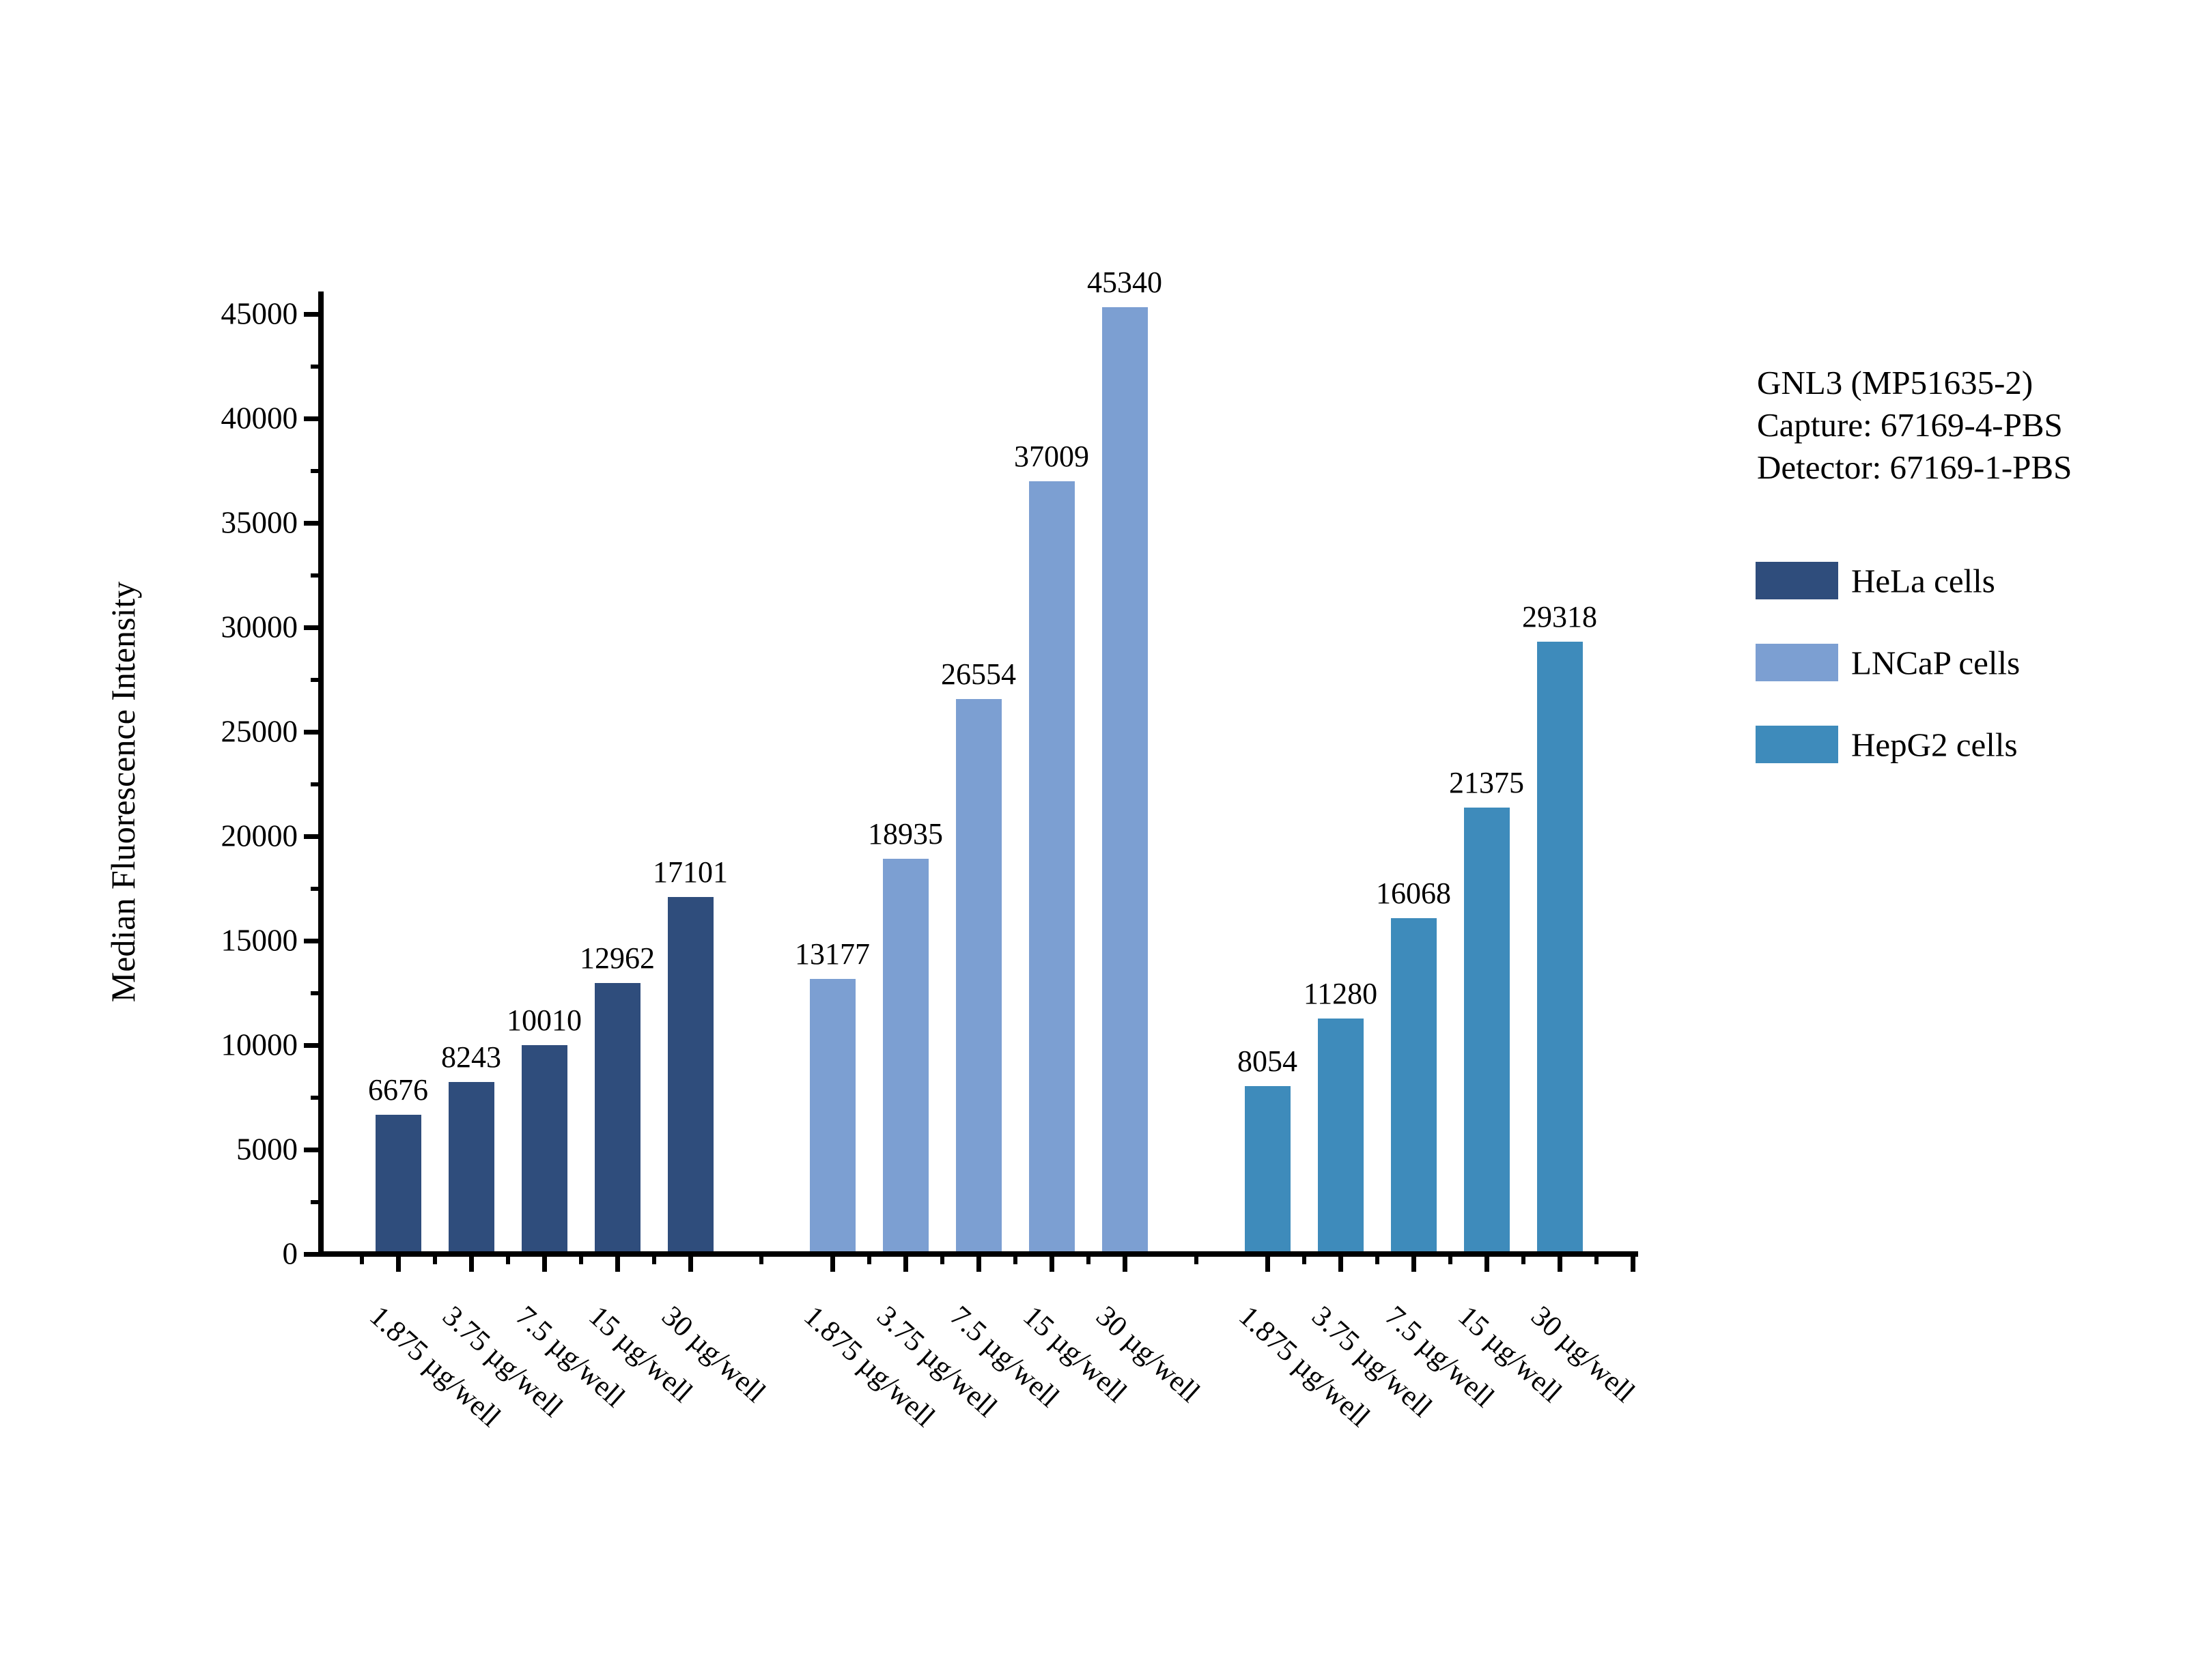 The image size is (2196, 1680). I want to click on bar-value-label: 45340, so click(1124, 282).